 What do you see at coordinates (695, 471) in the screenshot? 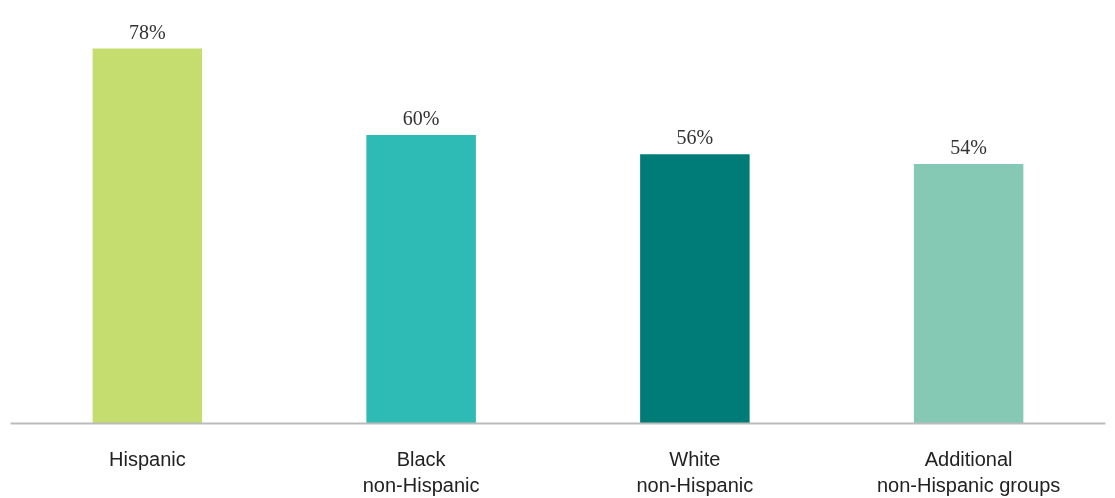
I see `x-tick-label: White non-Hispanic` at bounding box center [695, 471].